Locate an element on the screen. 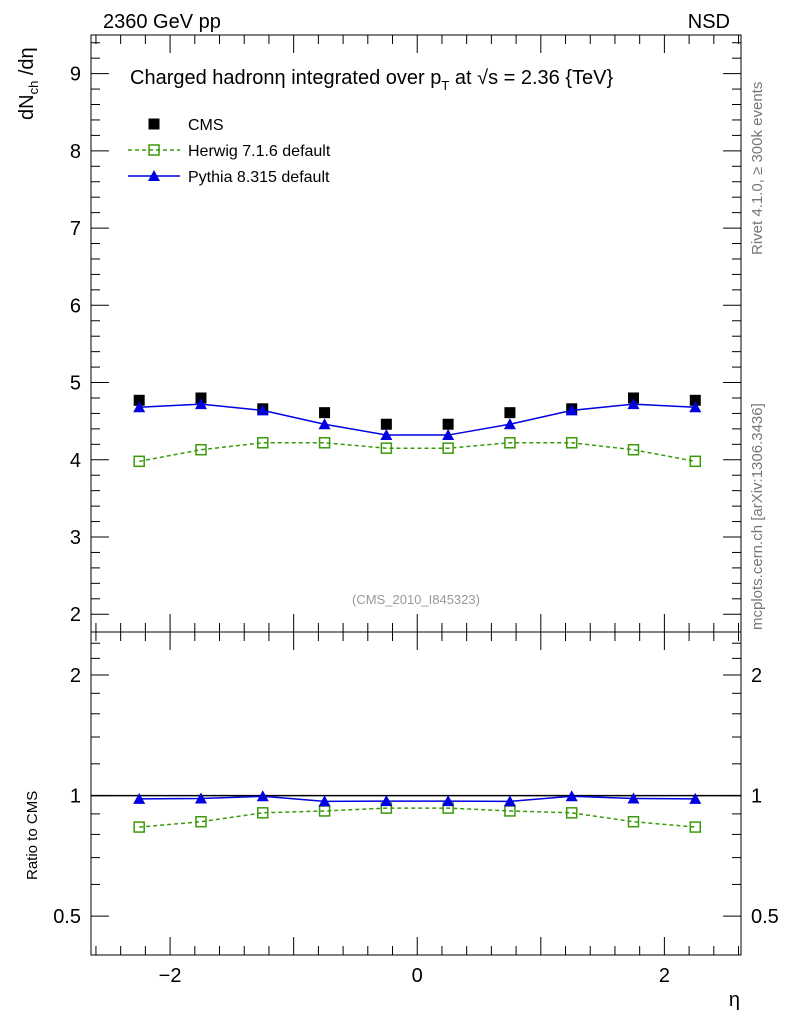 The width and height of the screenshot is (786, 1024). title-part: s = 2.36 {TeV} is located at coordinates (550, 78).